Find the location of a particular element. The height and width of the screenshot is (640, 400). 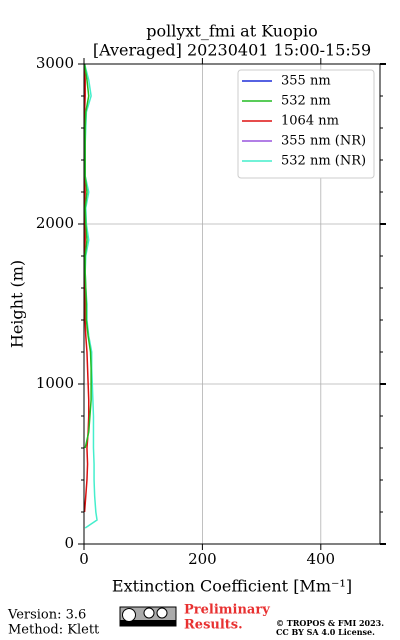

version: Version: 3.6 is located at coordinates (46, 615).